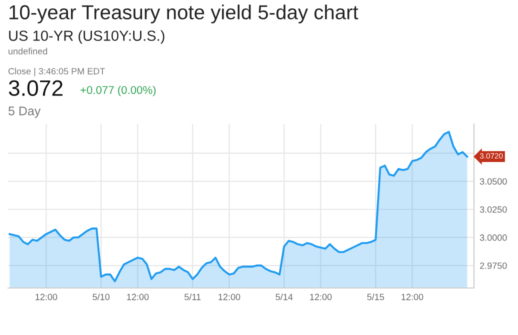 The height and width of the screenshot is (335, 518). What do you see at coordinates (86, 37) in the screenshot?
I see `chart-subtitle: US 10-YR (US10Y:U.S.)` at bounding box center [86, 37].